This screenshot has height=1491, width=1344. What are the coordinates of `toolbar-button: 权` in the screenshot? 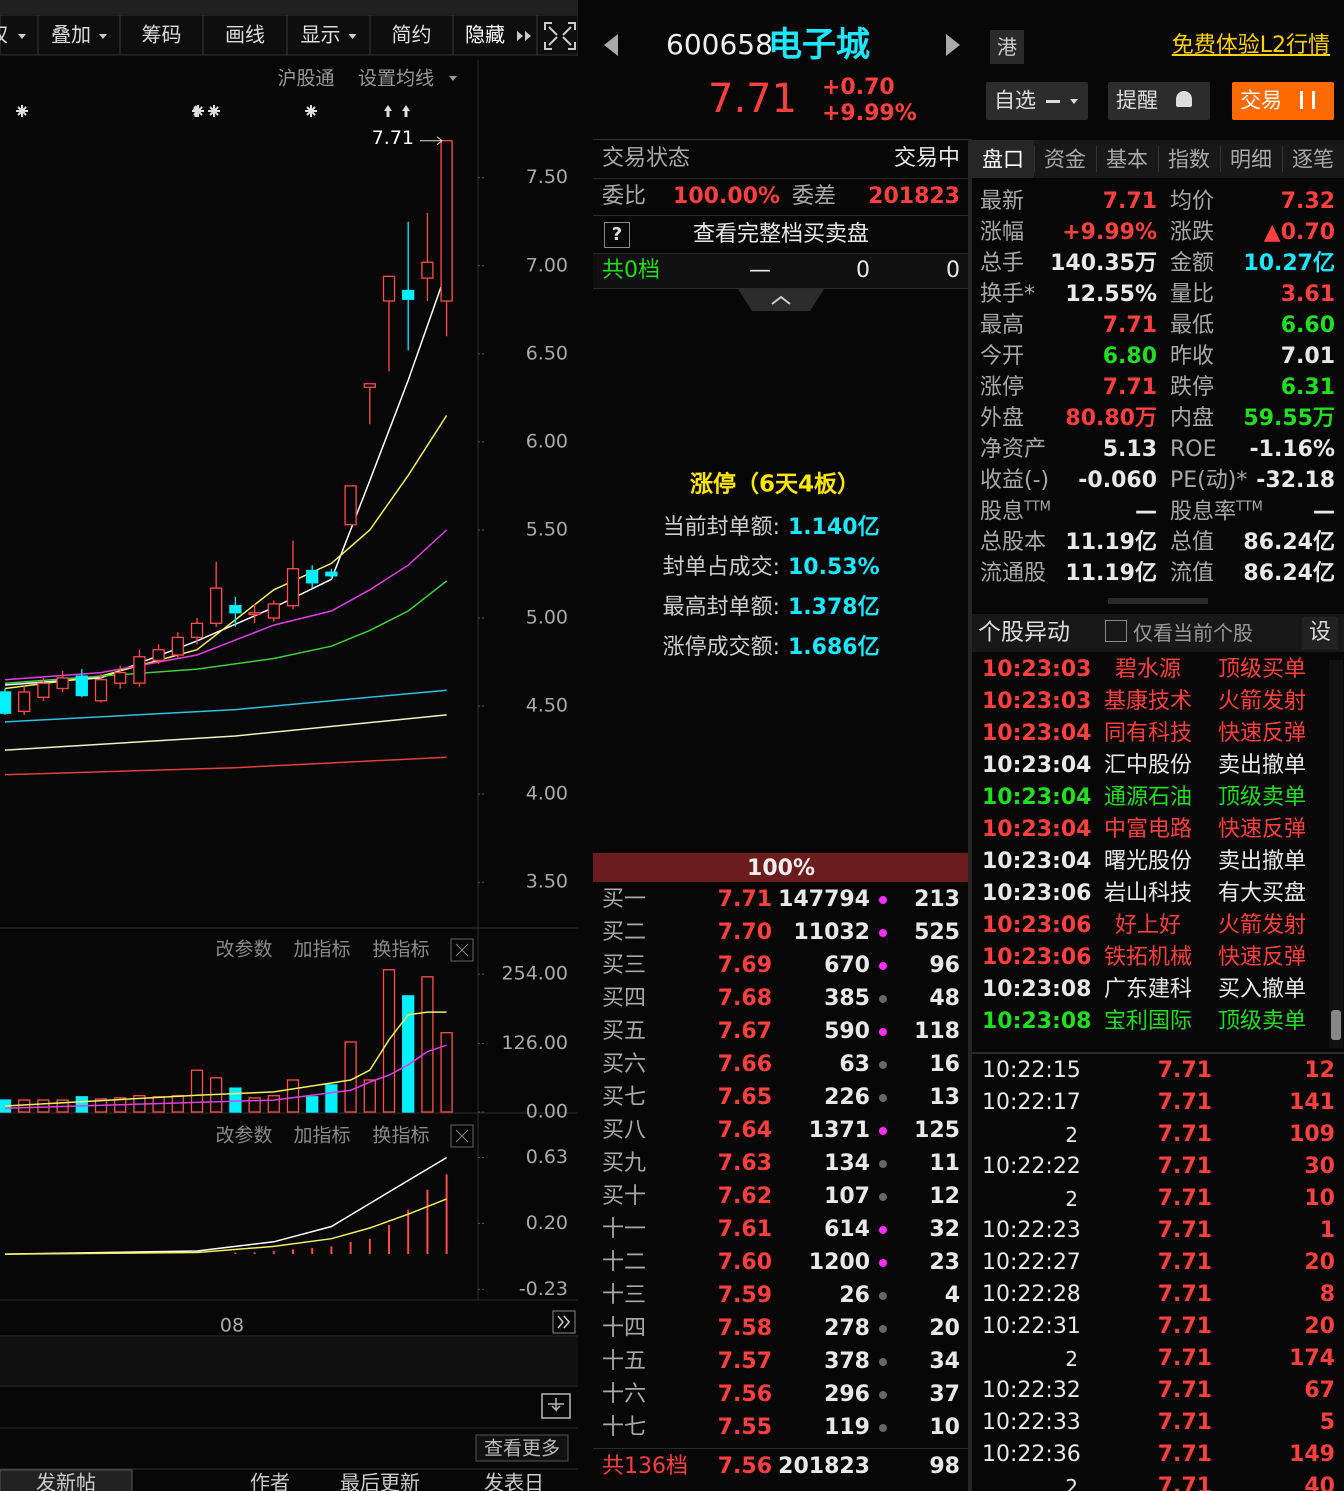 It's located at (4, 35).